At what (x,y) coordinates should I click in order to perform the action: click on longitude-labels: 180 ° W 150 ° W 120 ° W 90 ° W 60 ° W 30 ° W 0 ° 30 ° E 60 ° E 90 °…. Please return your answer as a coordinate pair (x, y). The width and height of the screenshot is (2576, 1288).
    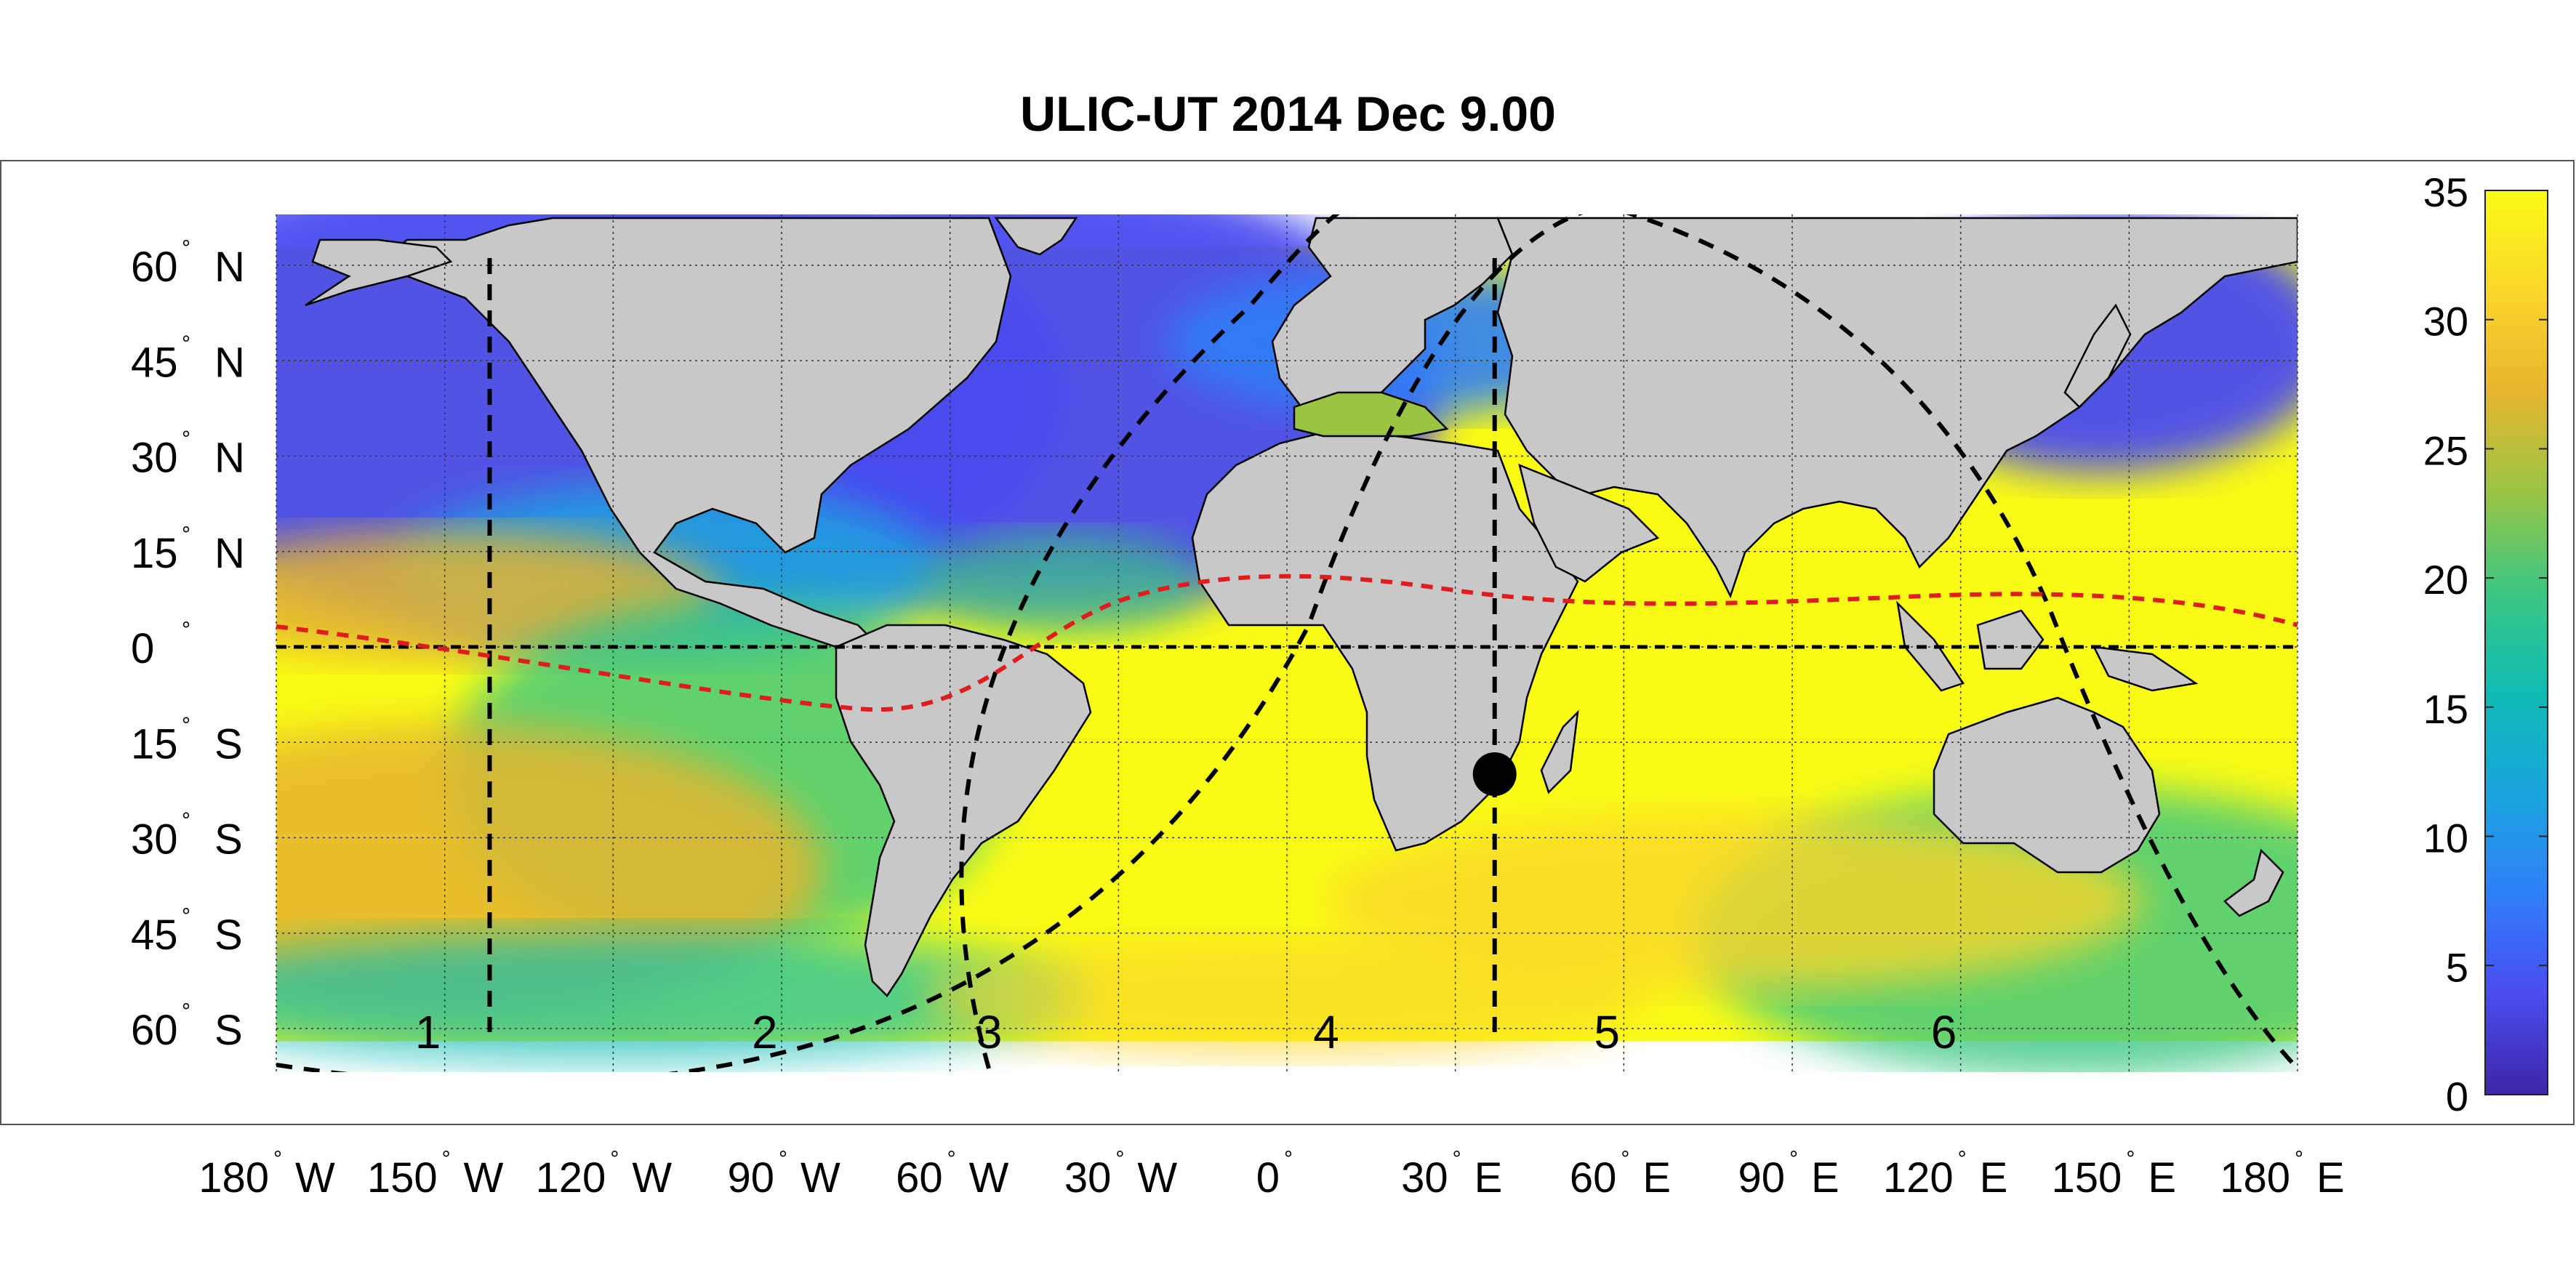
    Looking at the image, I should click on (1271, 1174).